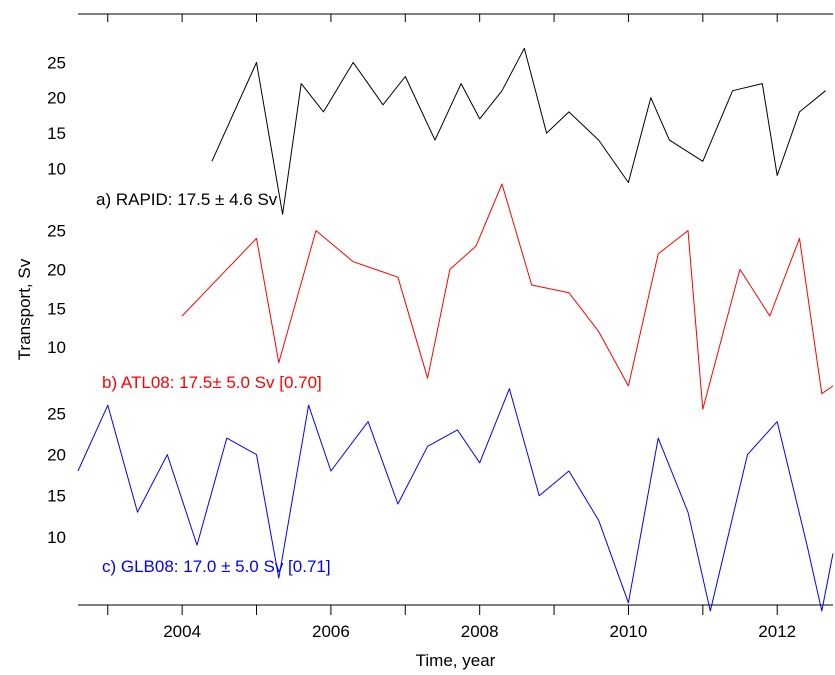 Image resolution: width=835 pixels, height=675 pixels. Describe the element at coordinates (182, 631) in the screenshot. I see `x-tick-label: 2004` at that location.